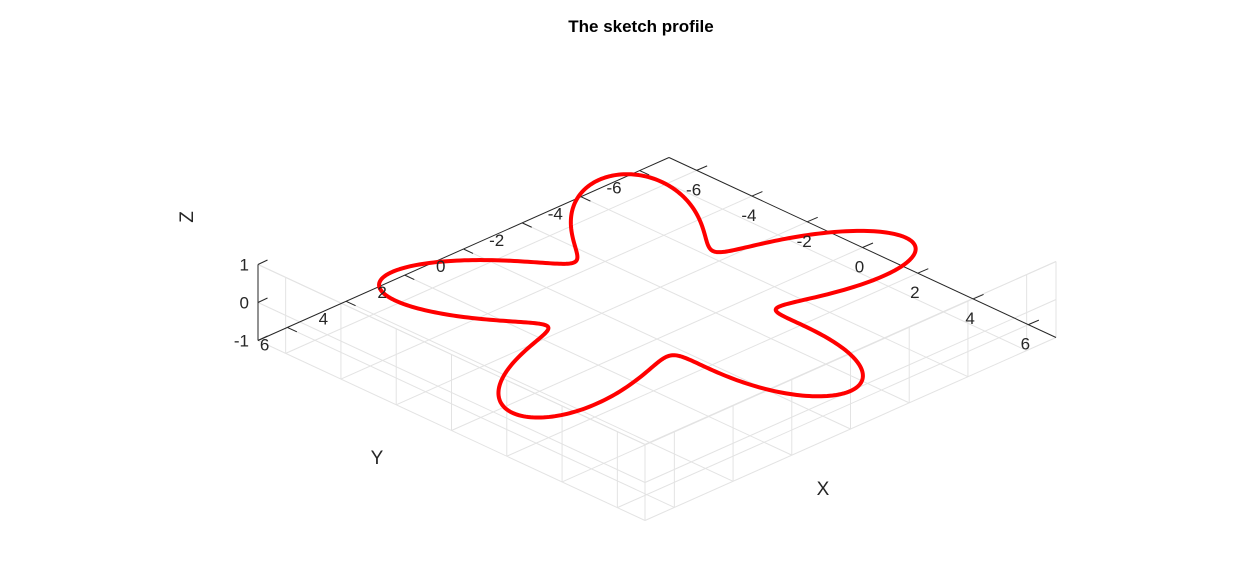 The image size is (1240, 566). I want to click on y-tick-label: -4, so click(555, 214).